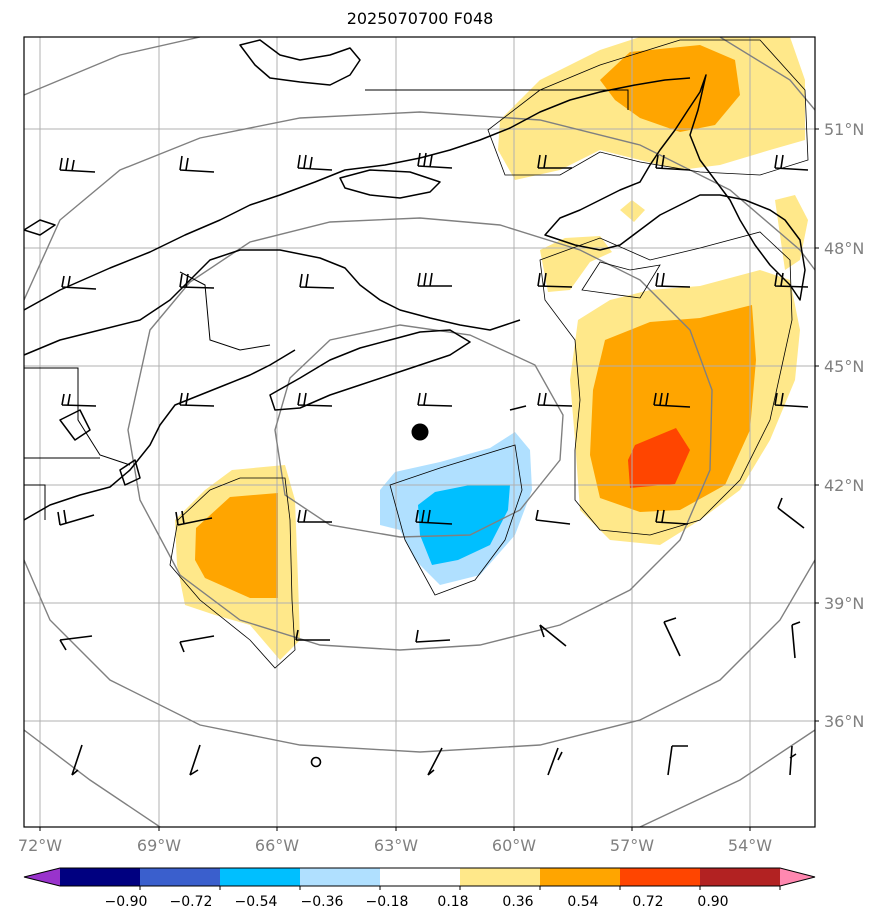  Describe the element at coordinates (647, 902) in the screenshot. I see `colorbar-tick-label: 0.72` at that location.